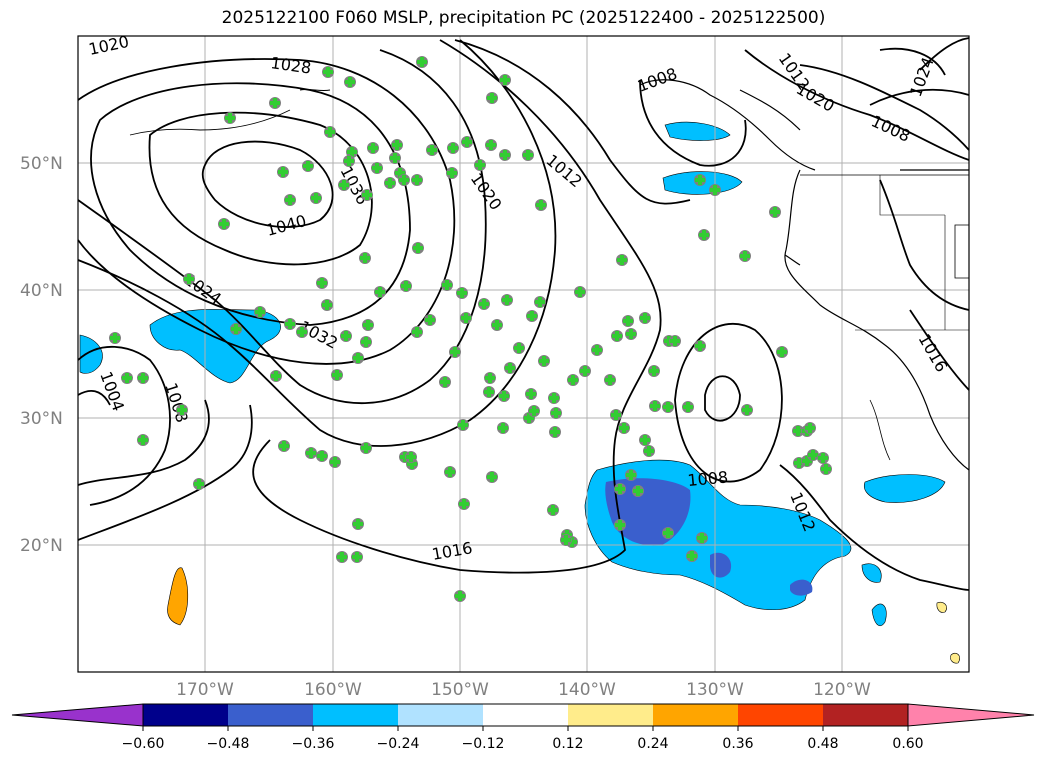 This screenshot has width=1047, height=765. Describe the element at coordinates (822, 744) in the screenshot. I see `colorbar-tick-label: 0.48` at that location.